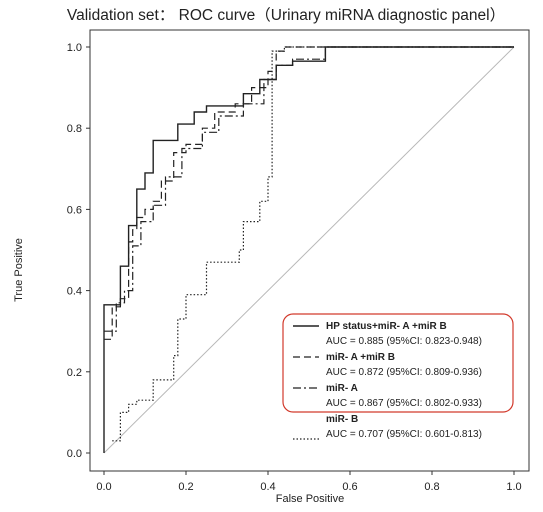 The width and height of the screenshot is (543, 512). What do you see at coordinates (74, 373) in the screenshot?
I see `y-tick-label: 0.2` at bounding box center [74, 373].